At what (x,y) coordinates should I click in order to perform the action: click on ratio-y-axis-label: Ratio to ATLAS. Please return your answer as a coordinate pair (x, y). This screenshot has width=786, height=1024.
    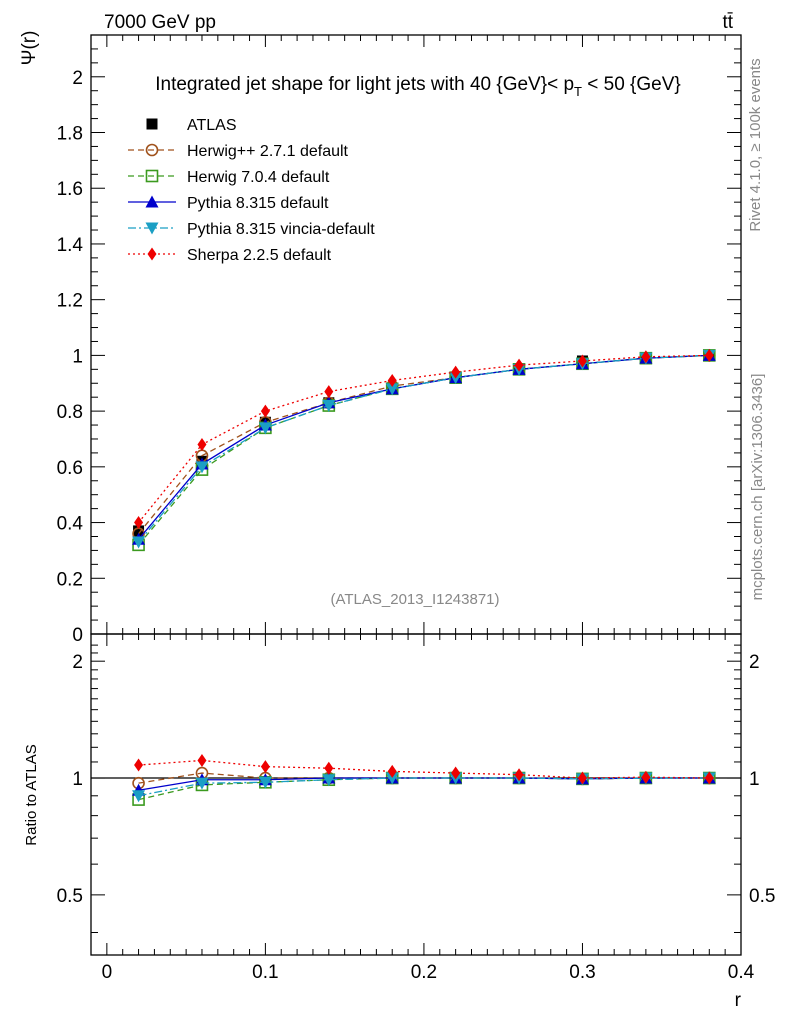
    Looking at the image, I should click on (31, 794).